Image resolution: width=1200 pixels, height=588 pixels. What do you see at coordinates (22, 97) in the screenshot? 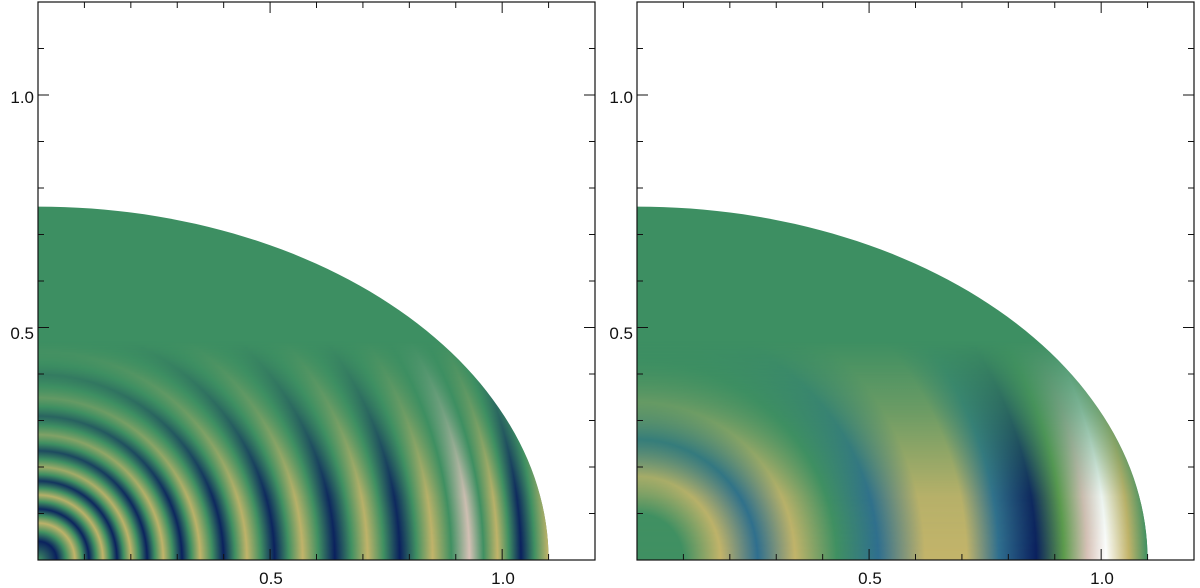
I see `left-y-tick-label: 1.0` at bounding box center [22, 97].